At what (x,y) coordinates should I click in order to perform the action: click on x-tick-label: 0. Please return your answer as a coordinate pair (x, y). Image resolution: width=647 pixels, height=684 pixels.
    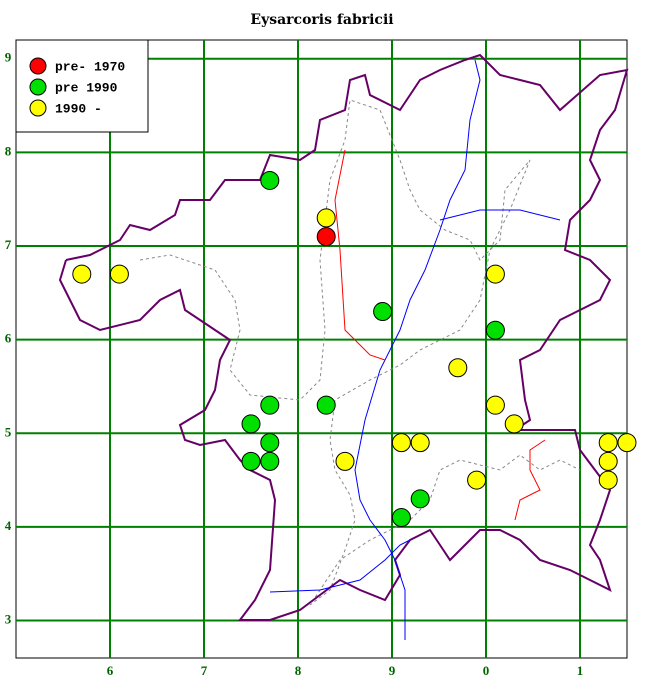
    Looking at the image, I should click on (486, 670).